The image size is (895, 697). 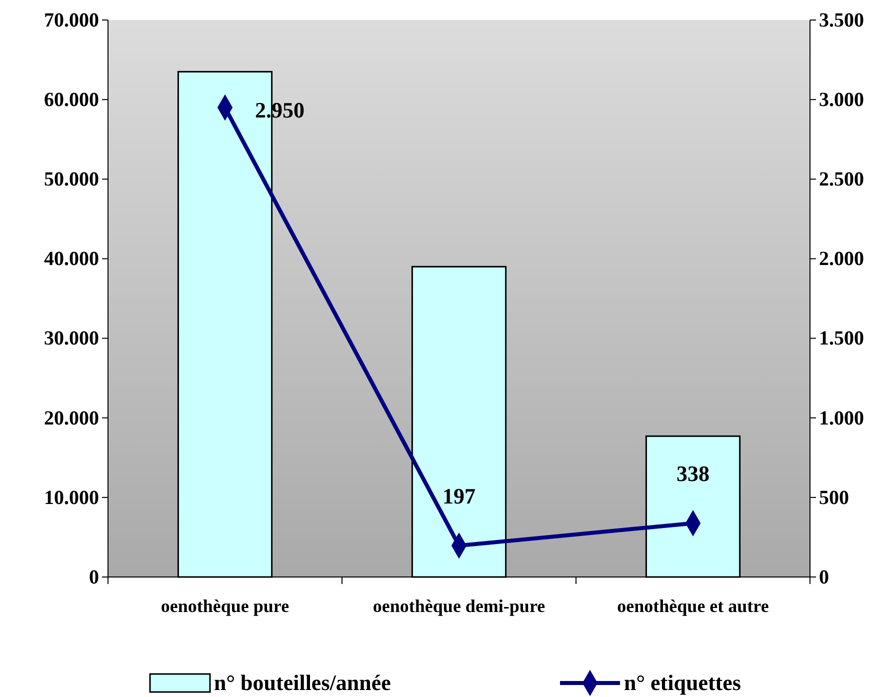 What do you see at coordinates (225, 606) in the screenshot?
I see `x-tick-label: oenothèque pure` at bounding box center [225, 606].